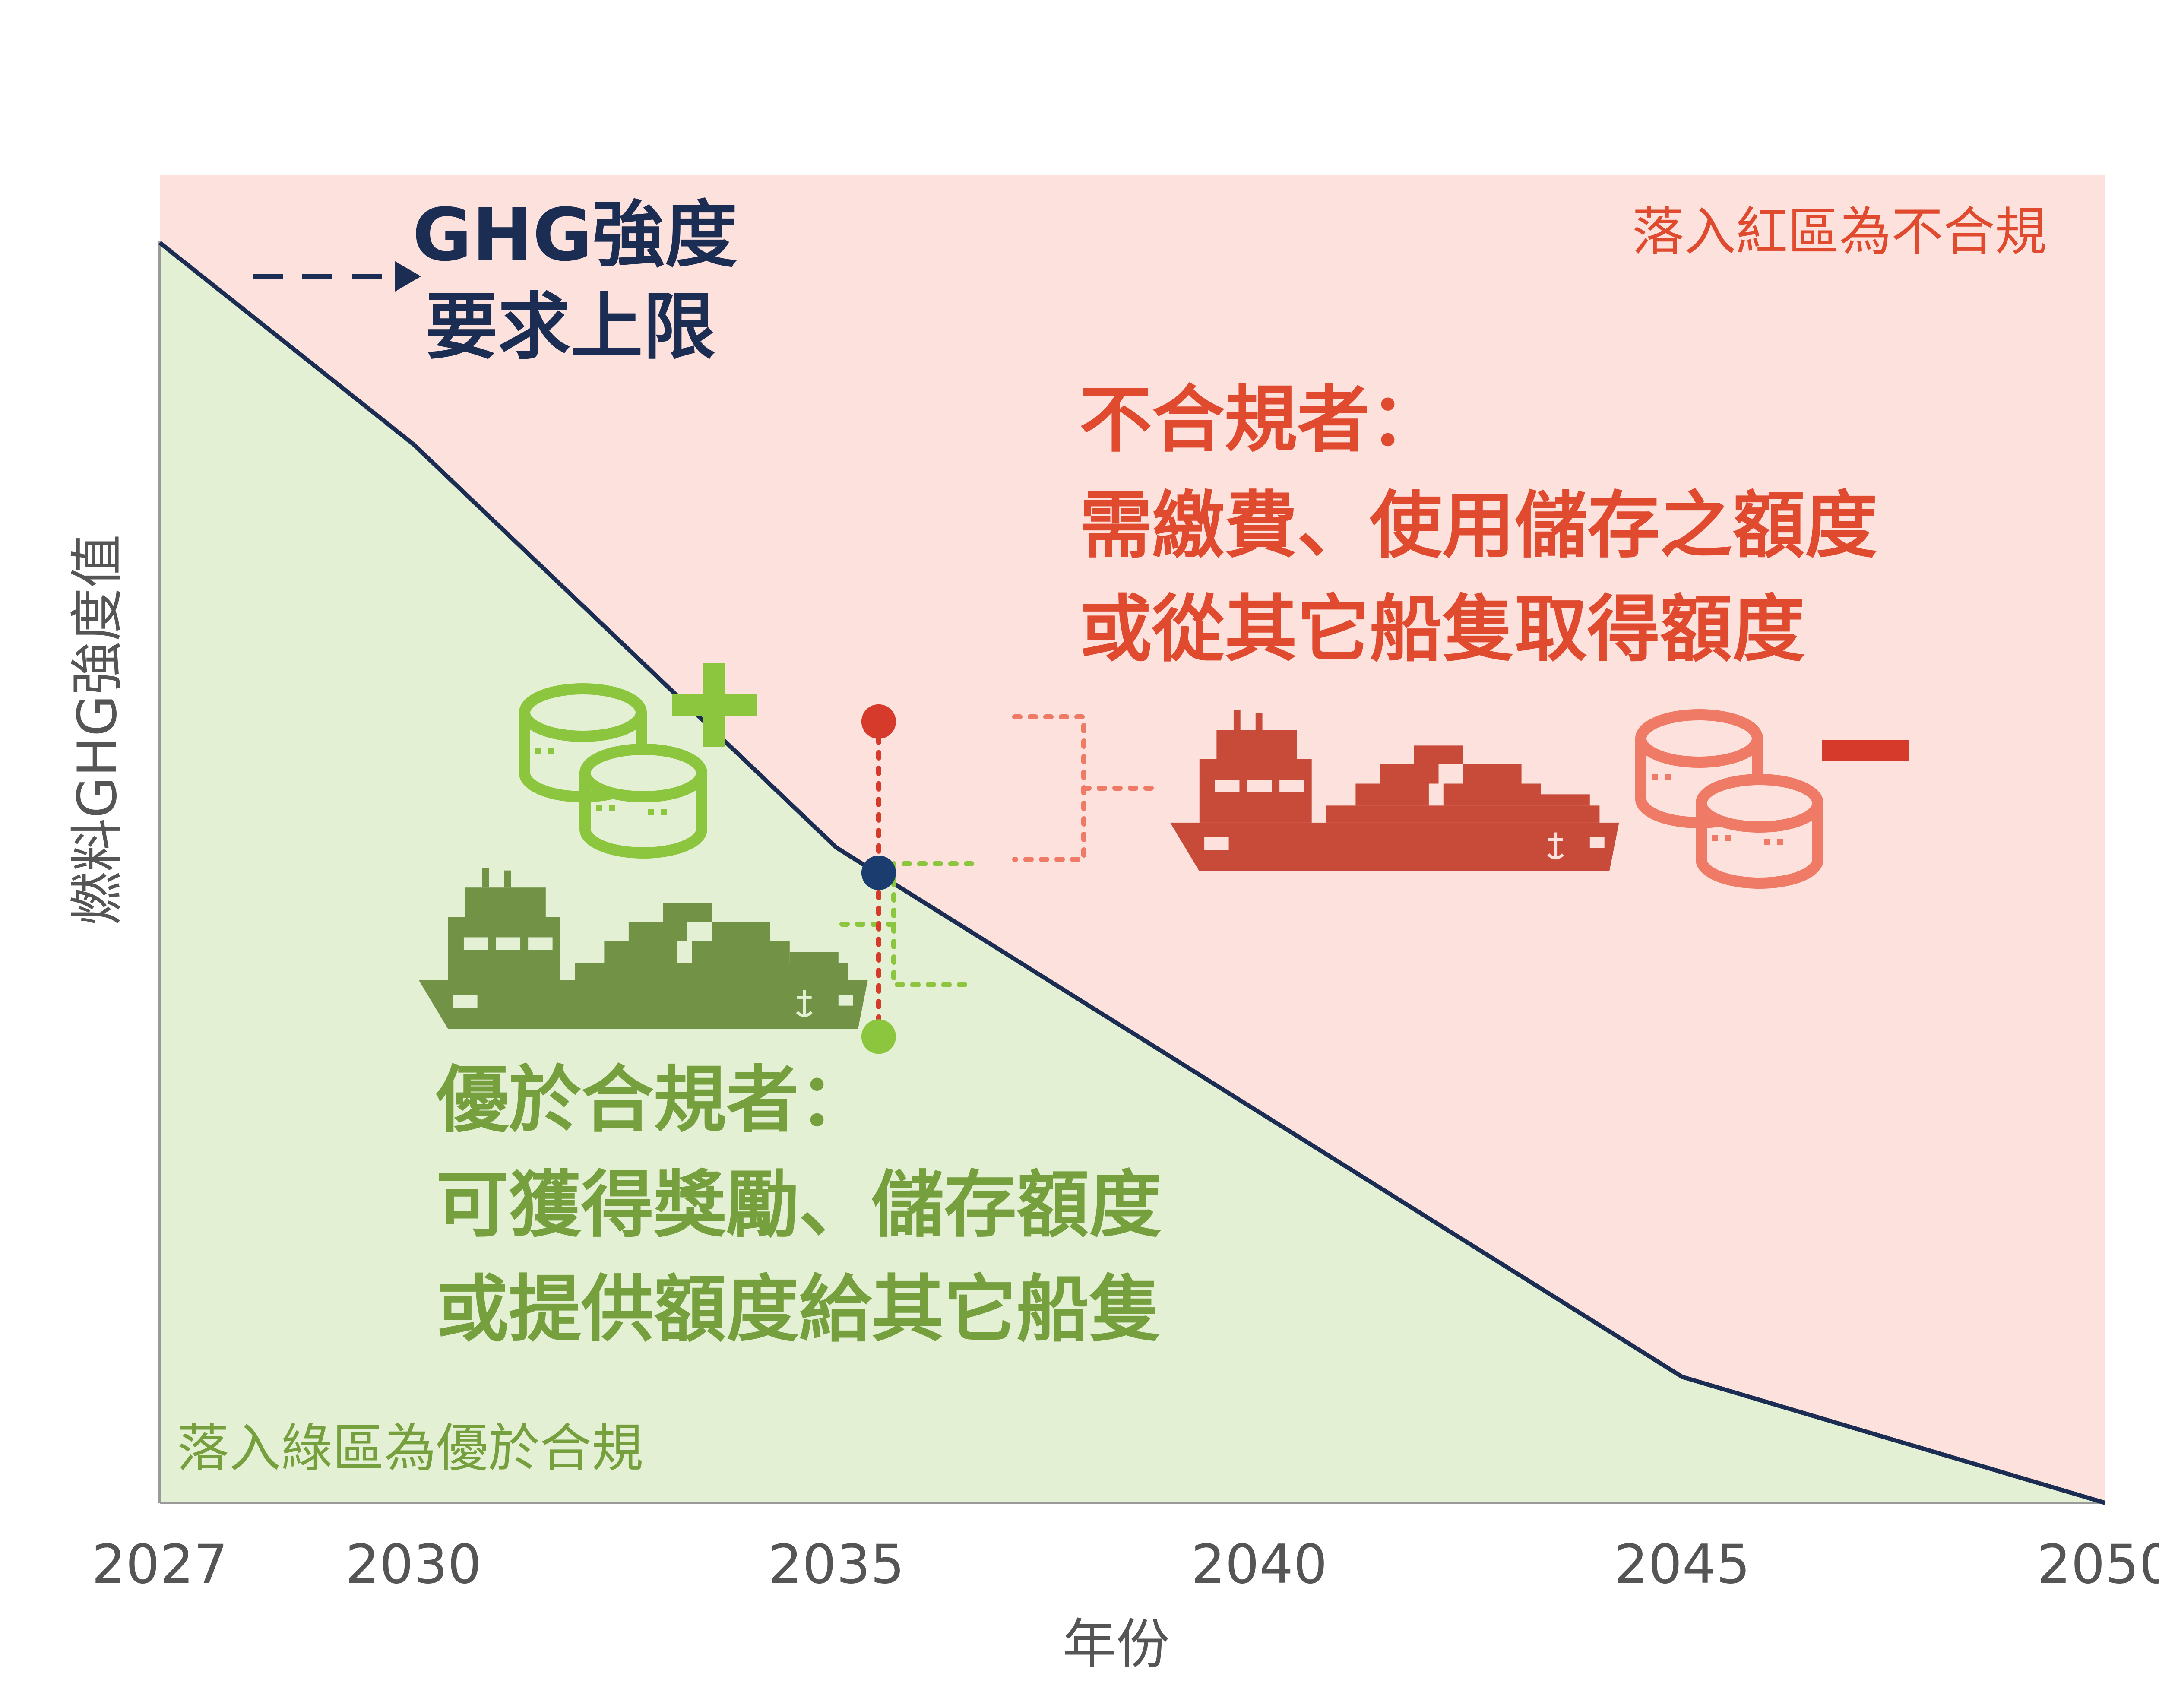  I want to click on x-axis-title: 年份, so click(1116, 1644).